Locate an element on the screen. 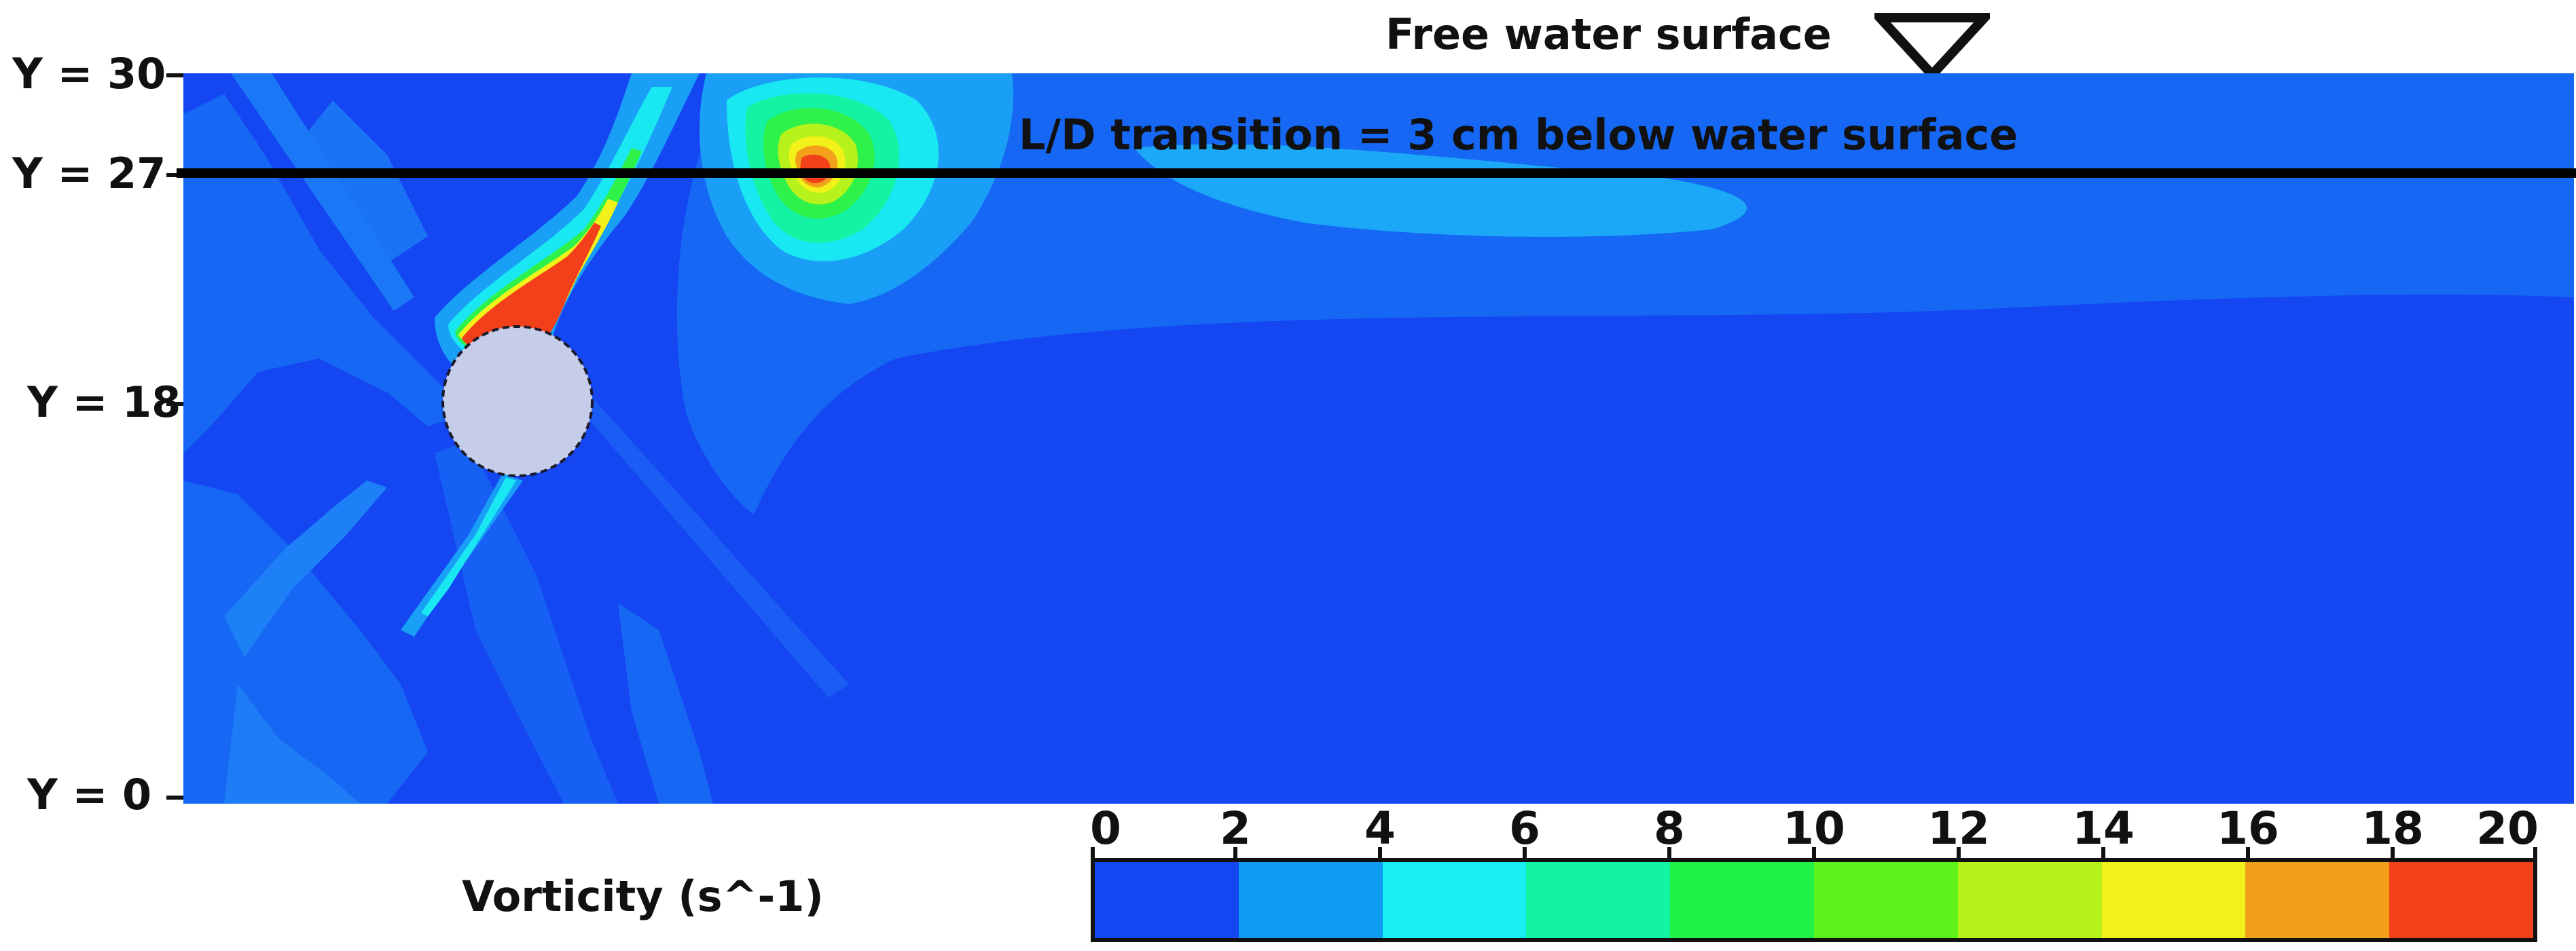 This screenshot has width=2576, height=951. colorbar-tick-label: 8 is located at coordinates (1670, 828).